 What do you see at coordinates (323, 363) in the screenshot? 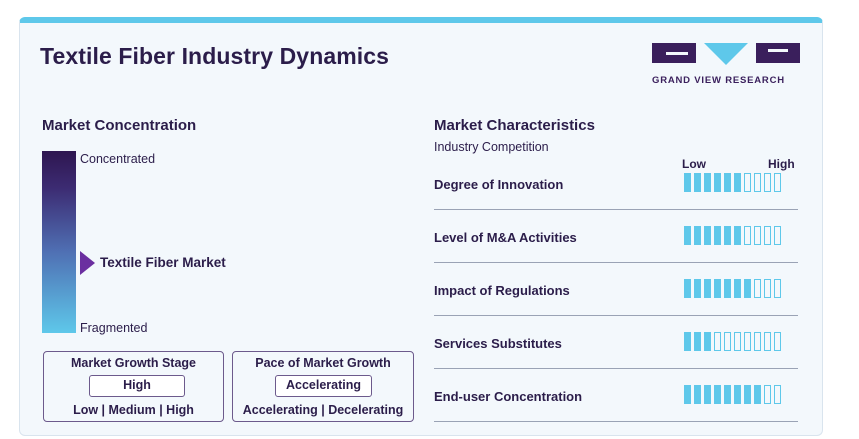
I see `growth-pace-title: Pace of Market Growth` at bounding box center [323, 363].